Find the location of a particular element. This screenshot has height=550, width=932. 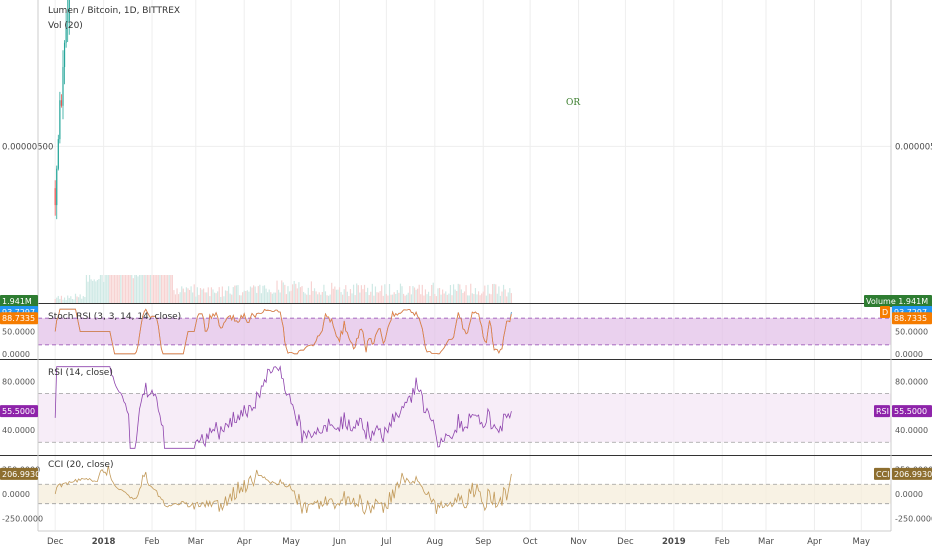

volume-badge-left: 1.941M is located at coordinates (17, 301).